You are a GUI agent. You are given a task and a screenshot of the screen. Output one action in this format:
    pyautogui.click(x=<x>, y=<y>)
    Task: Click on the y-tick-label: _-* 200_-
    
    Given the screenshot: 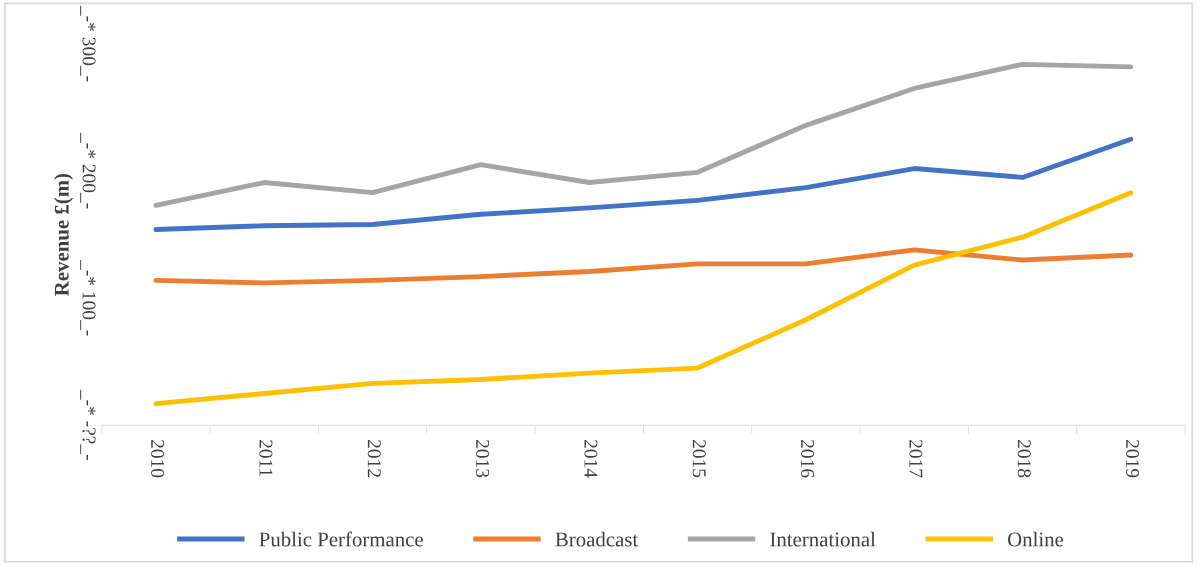 What is the action you would take?
    pyautogui.click(x=88, y=170)
    